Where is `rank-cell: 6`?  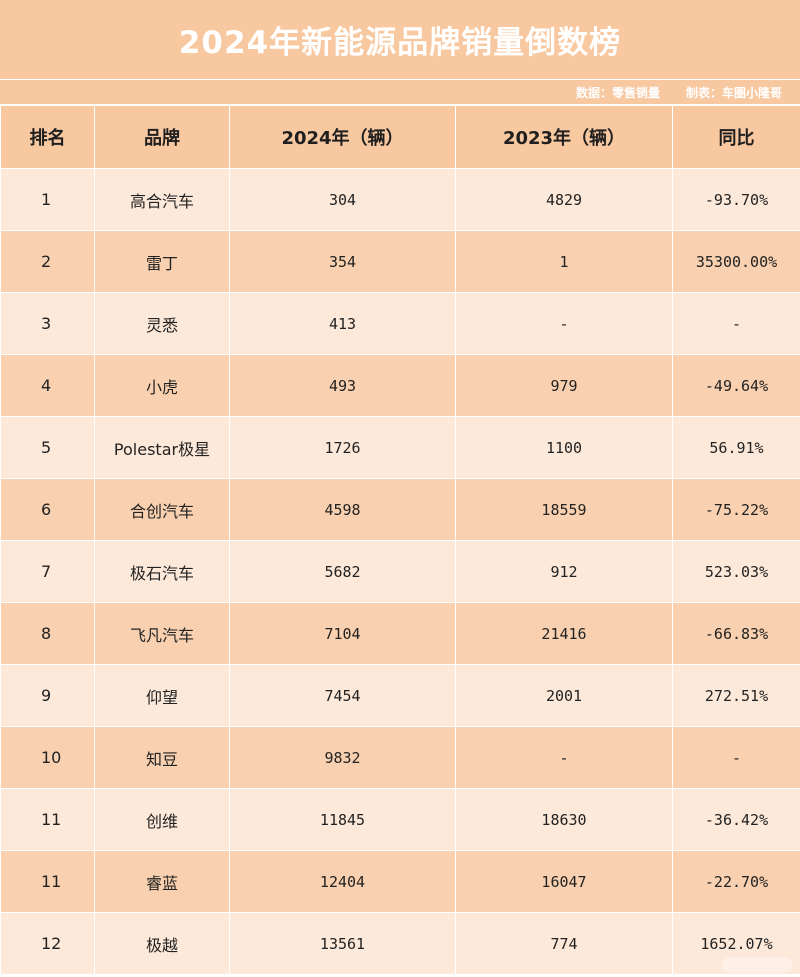
rank-cell: 6 is located at coordinates (47, 509).